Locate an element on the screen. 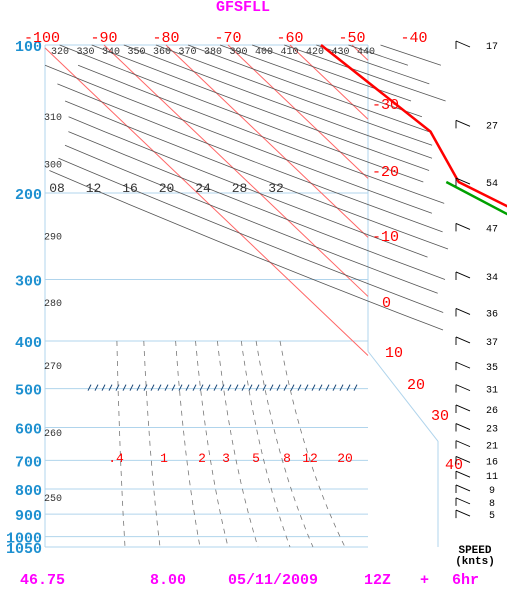  wind-speed-label-10: 23 is located at coordinates (492, 430).